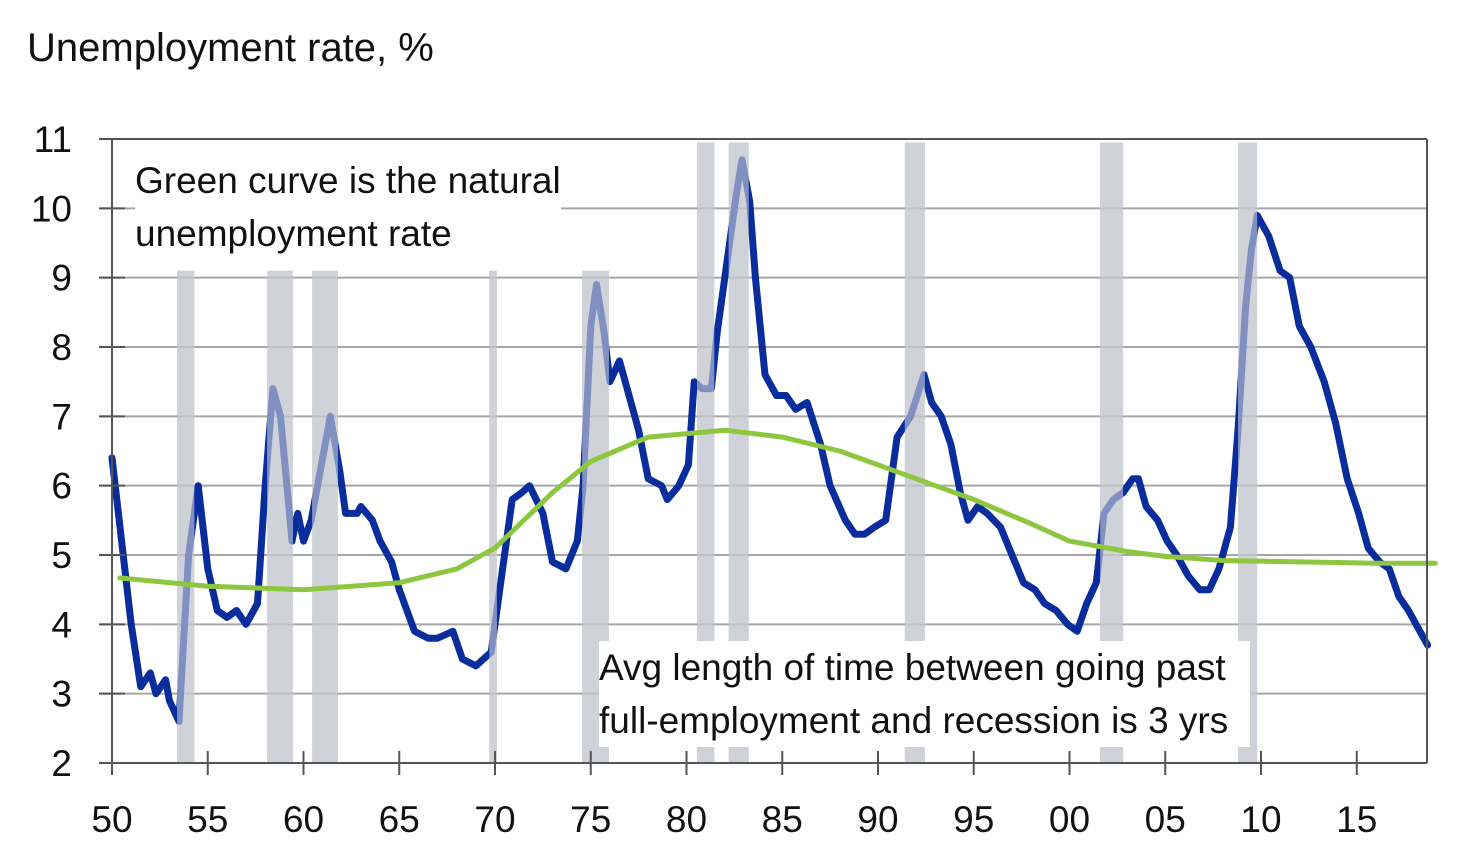  What do you see at coordinates (61, 555) in the screenshot?
I see `y-tick-label: 5` at bounding box center [61, 555].